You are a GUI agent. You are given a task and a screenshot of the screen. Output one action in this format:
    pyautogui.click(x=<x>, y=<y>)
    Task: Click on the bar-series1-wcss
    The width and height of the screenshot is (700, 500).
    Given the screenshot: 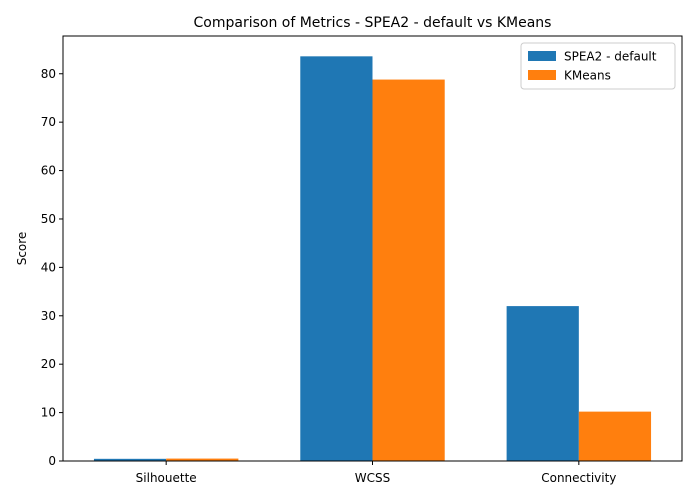 What is the action you would take?
    pyautogui.click(x=336, y=259)
    